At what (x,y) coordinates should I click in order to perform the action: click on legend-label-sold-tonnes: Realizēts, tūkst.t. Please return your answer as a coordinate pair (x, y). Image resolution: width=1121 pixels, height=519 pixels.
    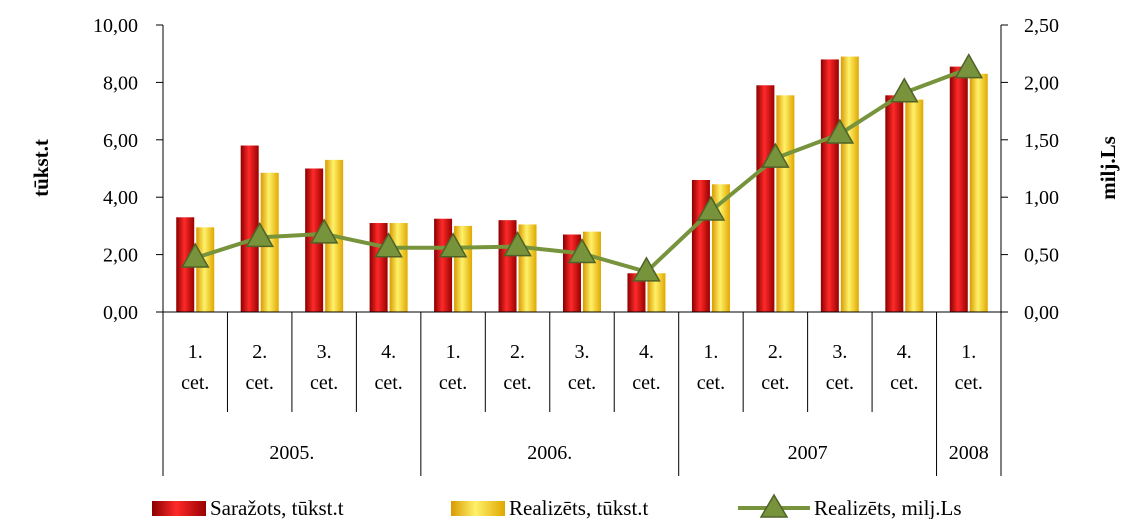
    Looking at the image, I should click on (579, 507).